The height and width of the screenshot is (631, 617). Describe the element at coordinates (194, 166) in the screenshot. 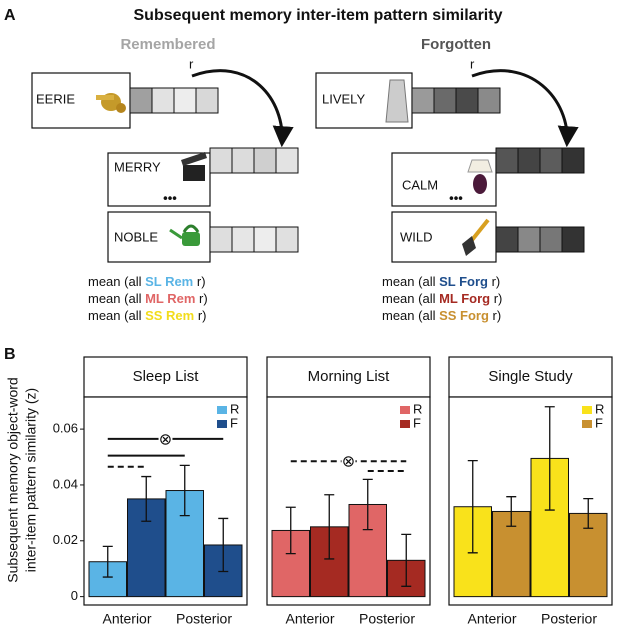

I see `icon-clapper` at that location.